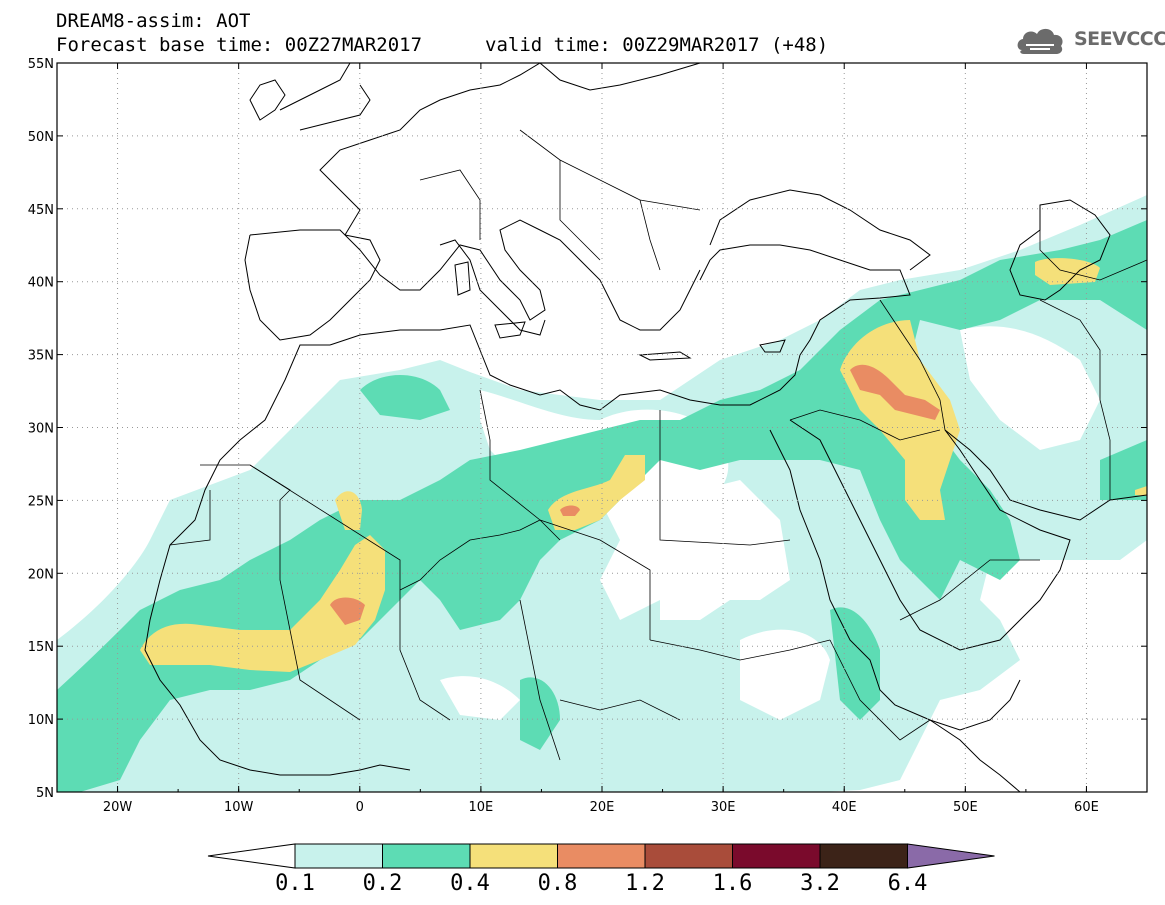  What do you see at coordinates (190, 518) in the screenshot?
I see `border-western-sahara` at bounding box center [190, 518].